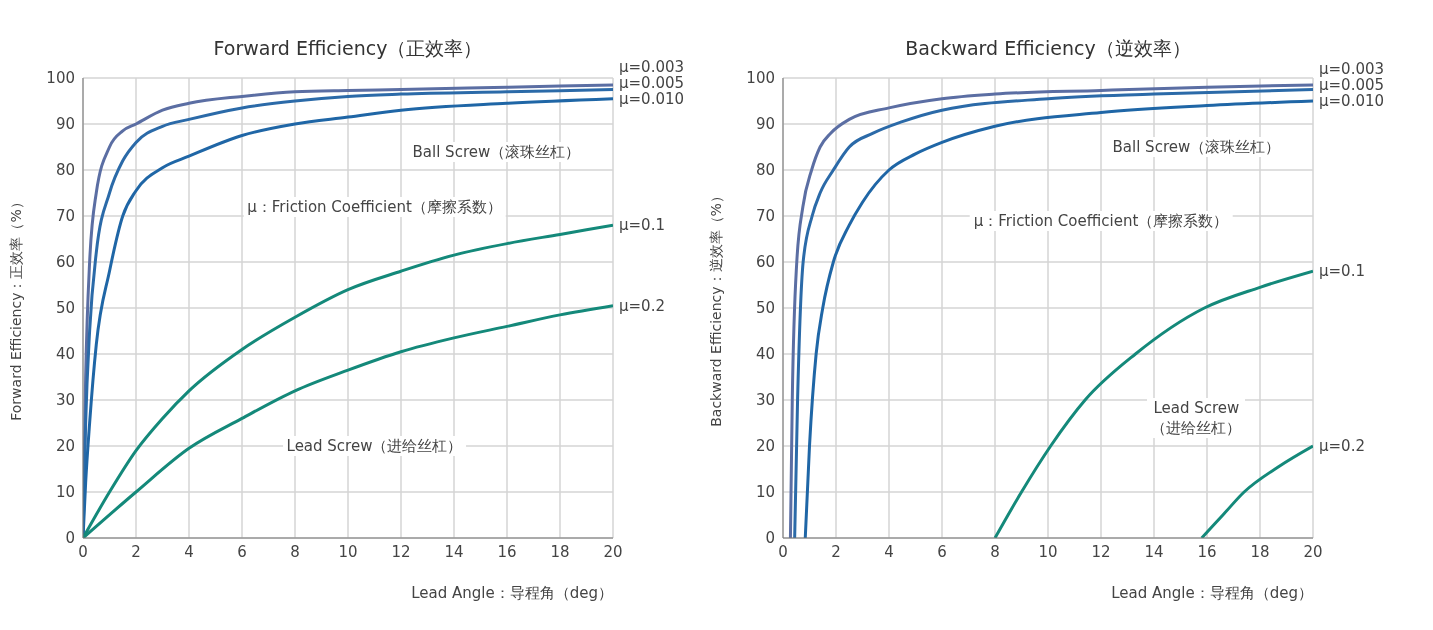 This screenshot has height=630, width=1433. Describe the element at coordinates (374, 446) in the screenshot. I see `annotation: Lead Screw（进给丝杠）` at that location.